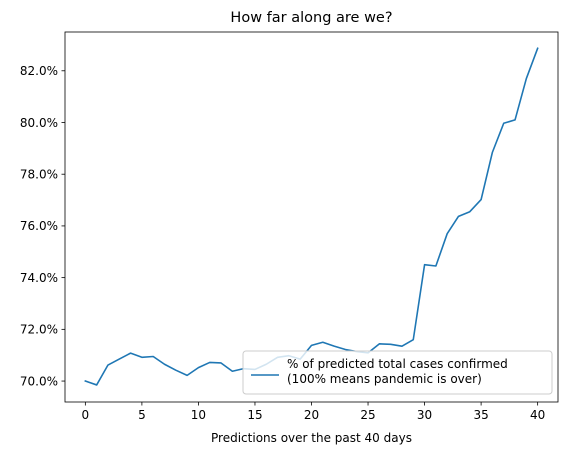 This screenshot has width=569, height=455. Describe the element at coordinates (86, 415) in the screenshot. I see `x-tick-label: 0` at that location.